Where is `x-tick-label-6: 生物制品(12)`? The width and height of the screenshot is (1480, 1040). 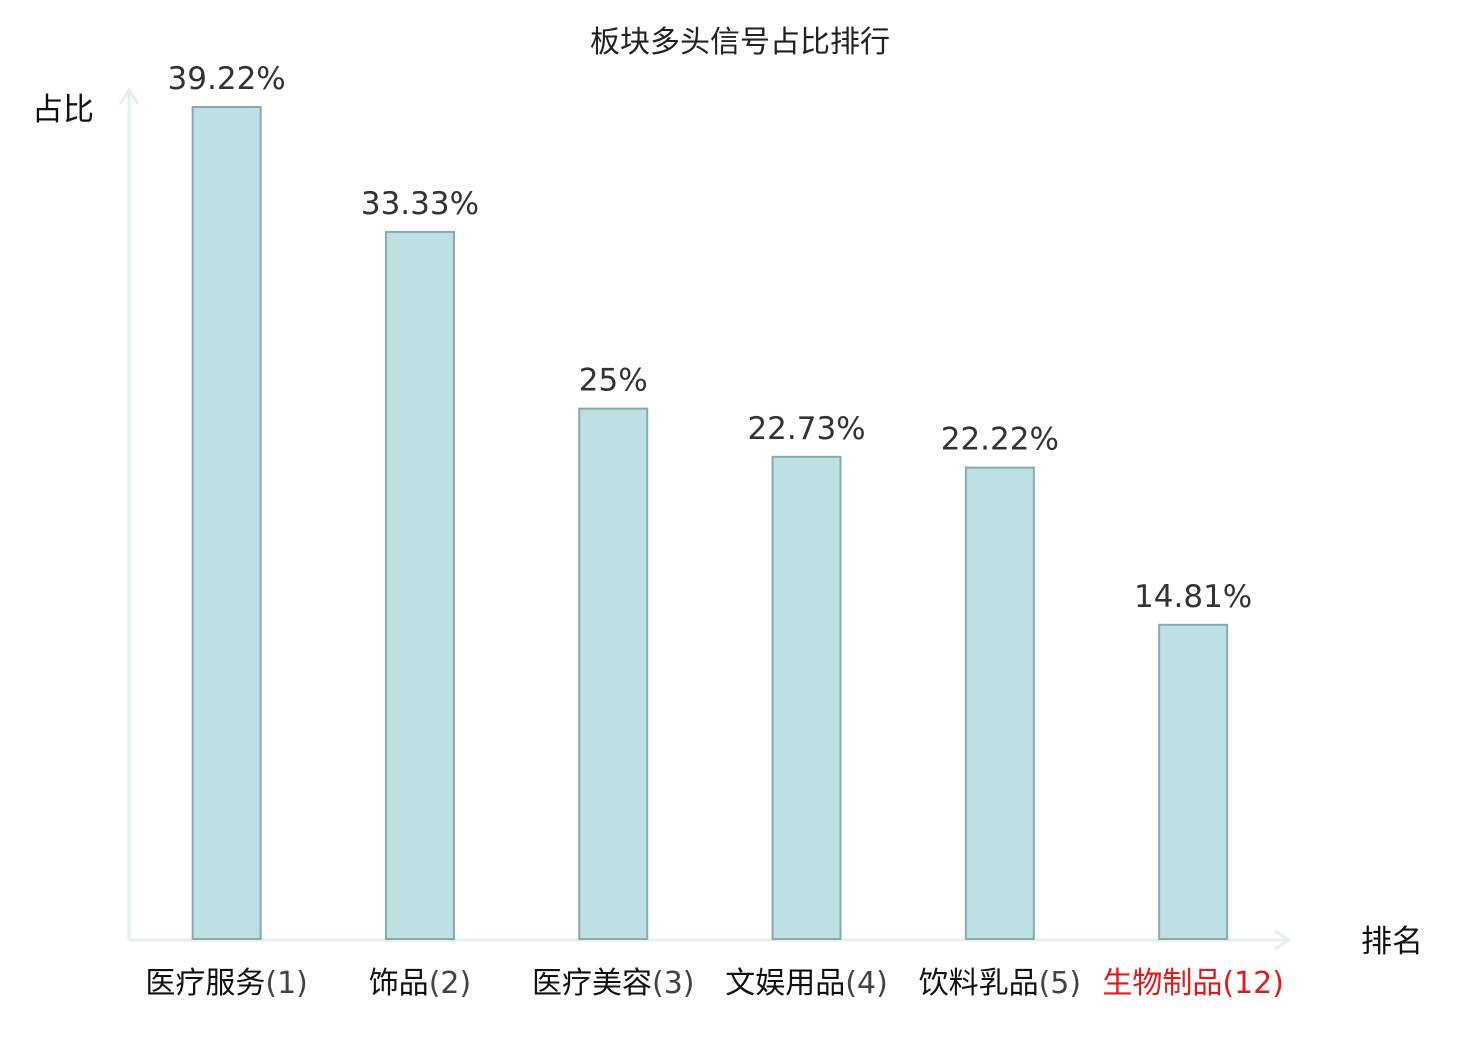
x-tick-label-6: 生物制品(12) is located at coordinates (1193, 983).